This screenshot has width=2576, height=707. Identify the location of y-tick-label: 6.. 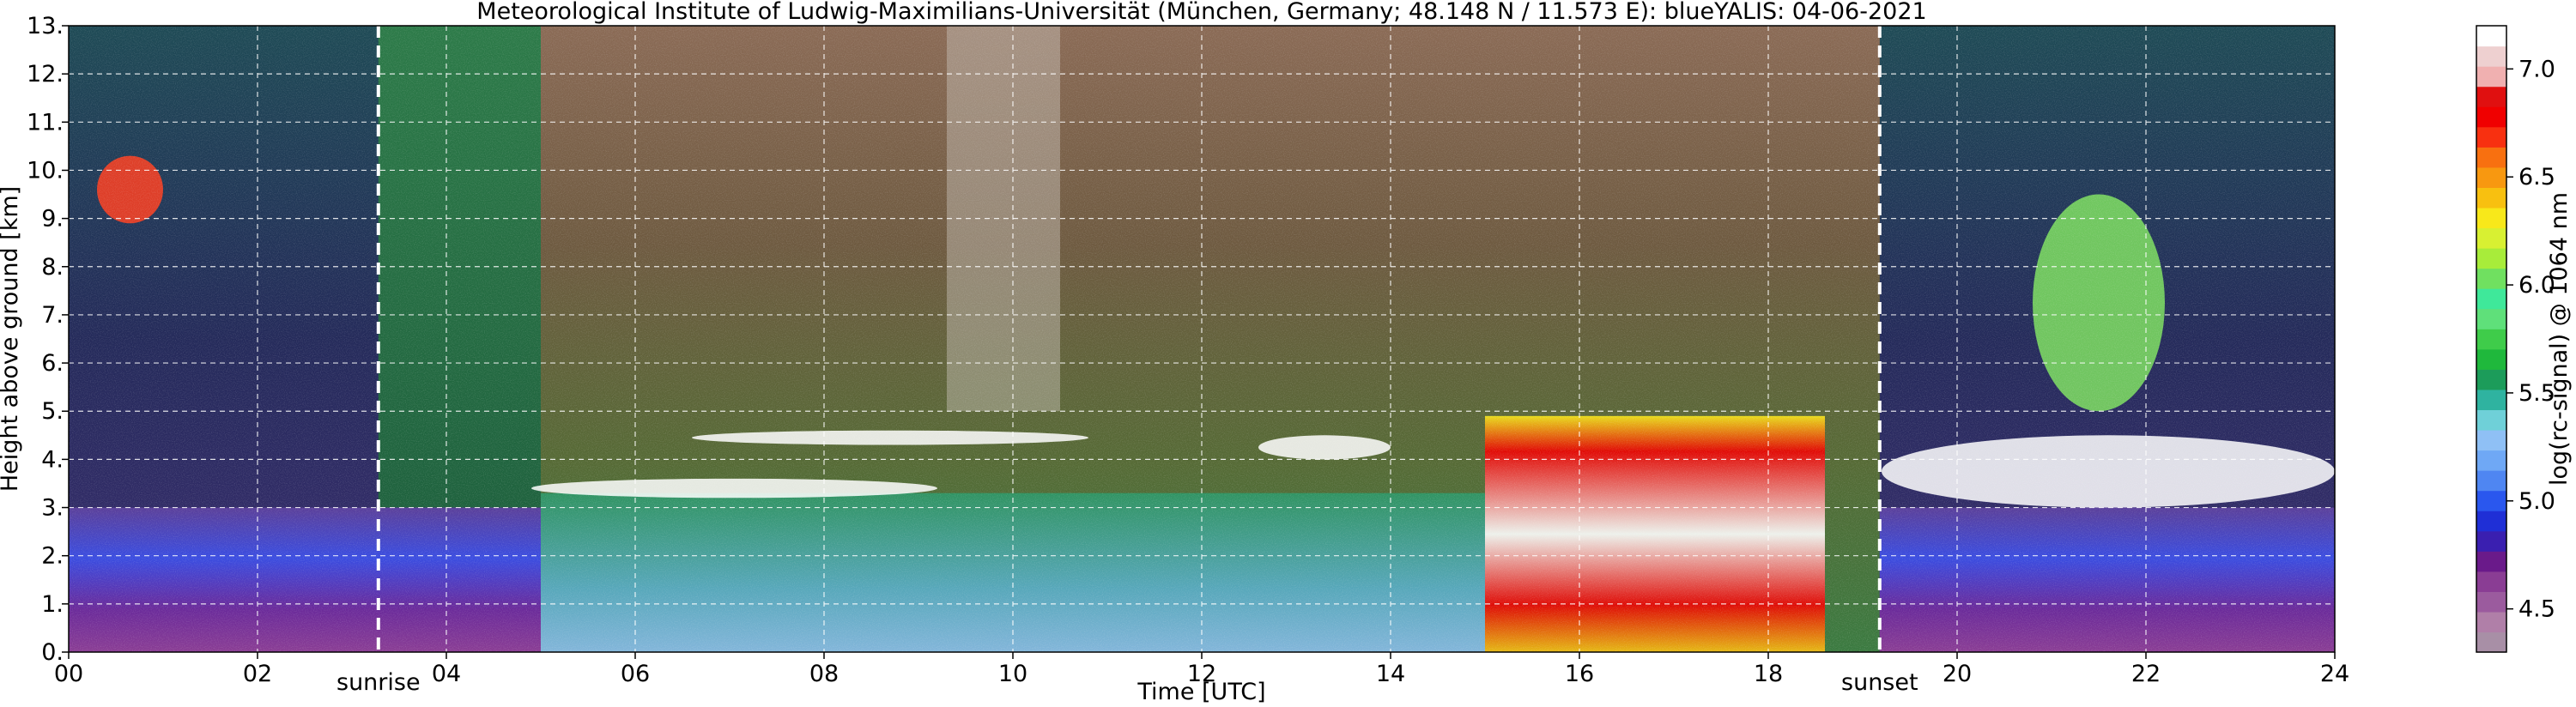
(52, 363).